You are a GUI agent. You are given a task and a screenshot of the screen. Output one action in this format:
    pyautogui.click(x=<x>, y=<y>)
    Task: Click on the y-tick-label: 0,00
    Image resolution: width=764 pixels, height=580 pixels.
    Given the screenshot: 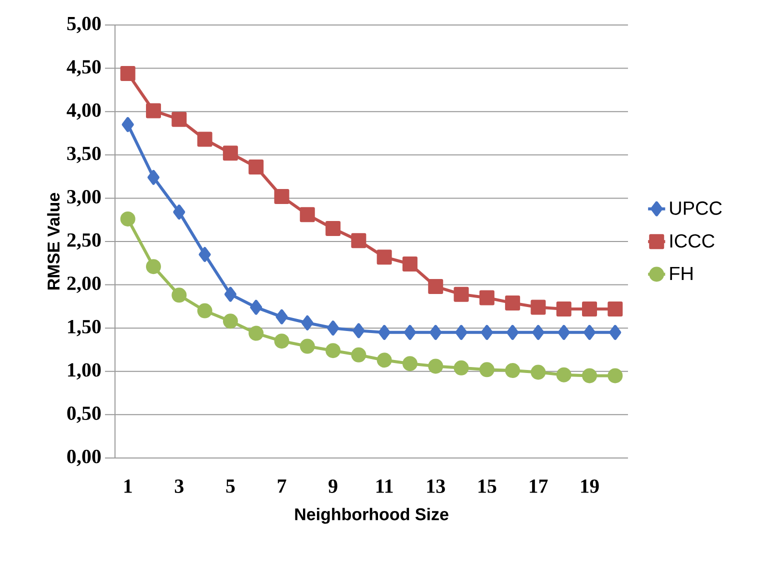 What is the action you would take?
    pyautogui.click(x=84, y=458)
    